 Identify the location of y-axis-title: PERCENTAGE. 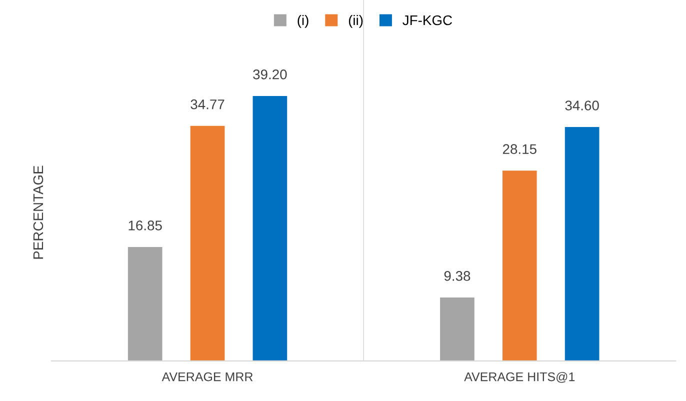
(38, 212).